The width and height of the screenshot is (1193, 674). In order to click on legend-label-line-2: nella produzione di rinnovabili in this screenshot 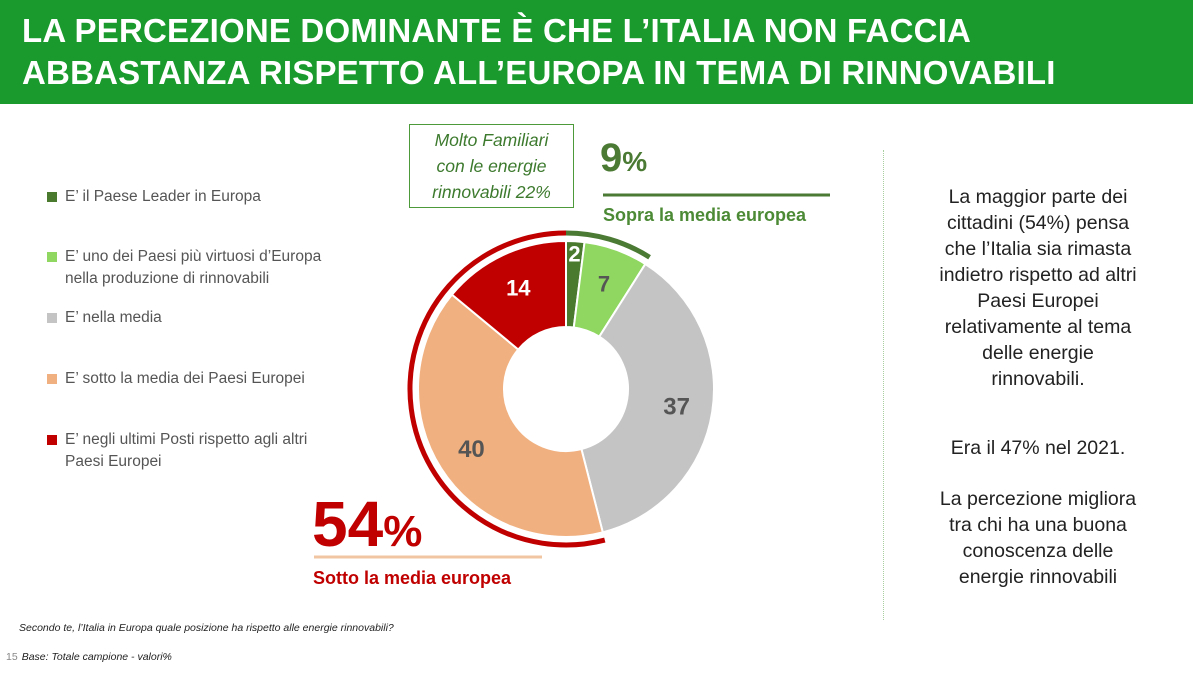, I will do `click(167, 278)`.